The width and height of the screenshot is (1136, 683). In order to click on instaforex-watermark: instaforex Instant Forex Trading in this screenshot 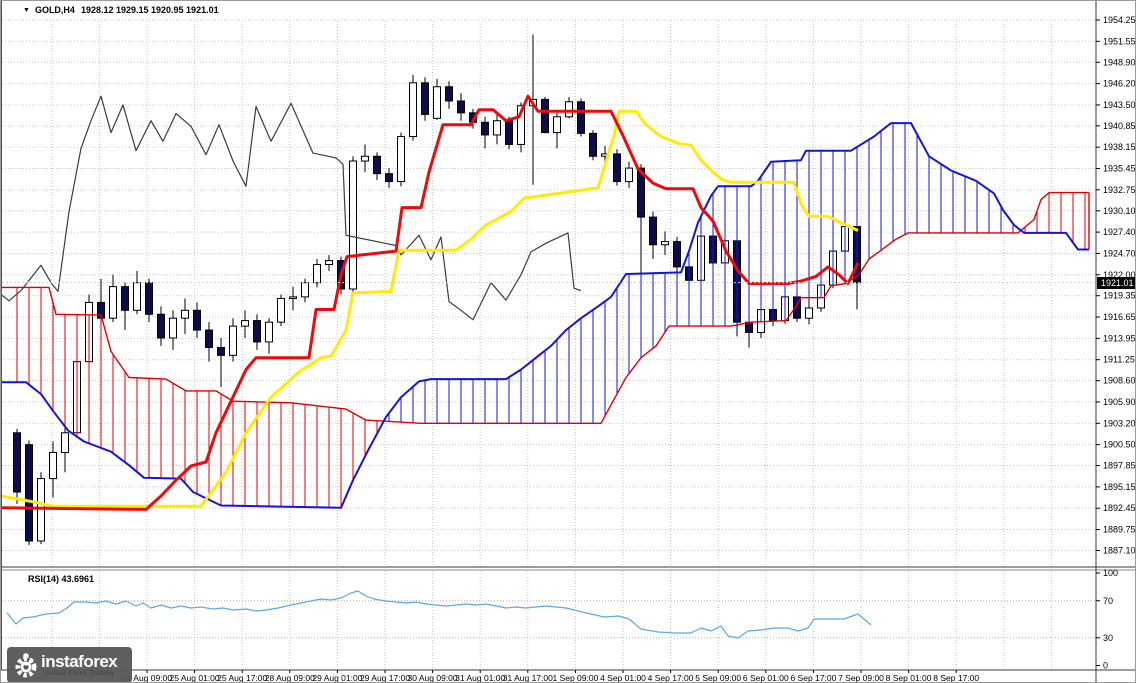, I will do `click(69, 664)`.